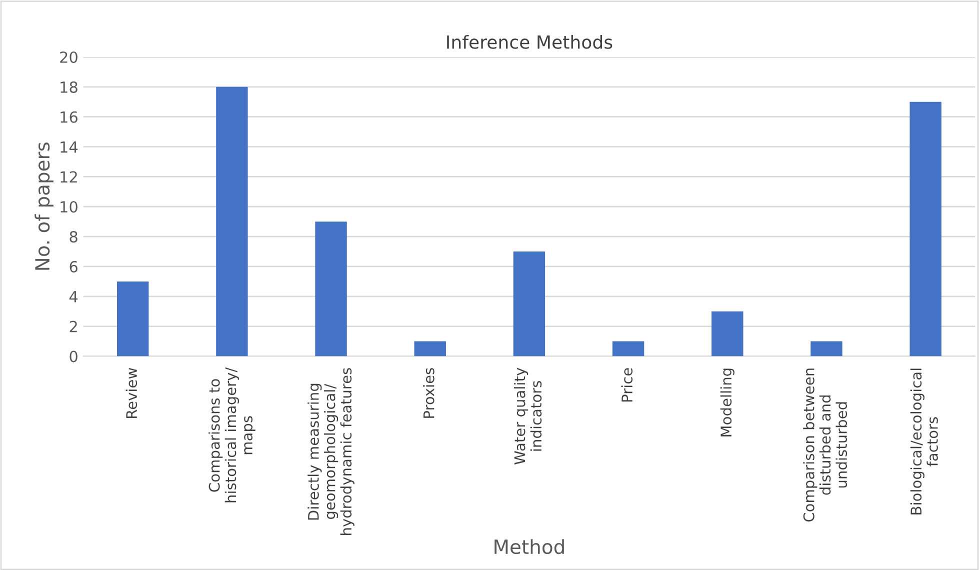 Image resolution: width=980 pixels, height=570 pixels. Describe the element at coordinates (232, 434) in the screenshot. I see `x-tick-label: Comparisons to historical imagery/ maps` at that location.